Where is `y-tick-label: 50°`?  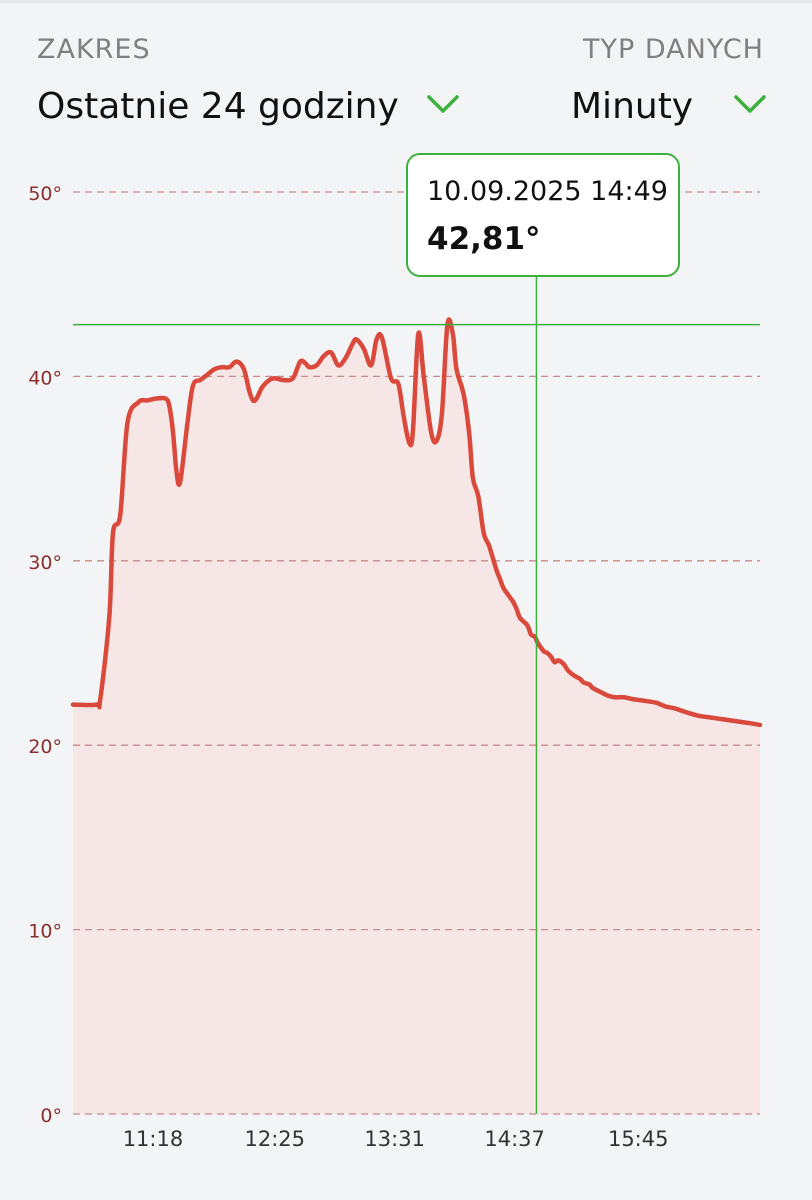 y-tick-label: 50° is located at coordinates (45, 194).